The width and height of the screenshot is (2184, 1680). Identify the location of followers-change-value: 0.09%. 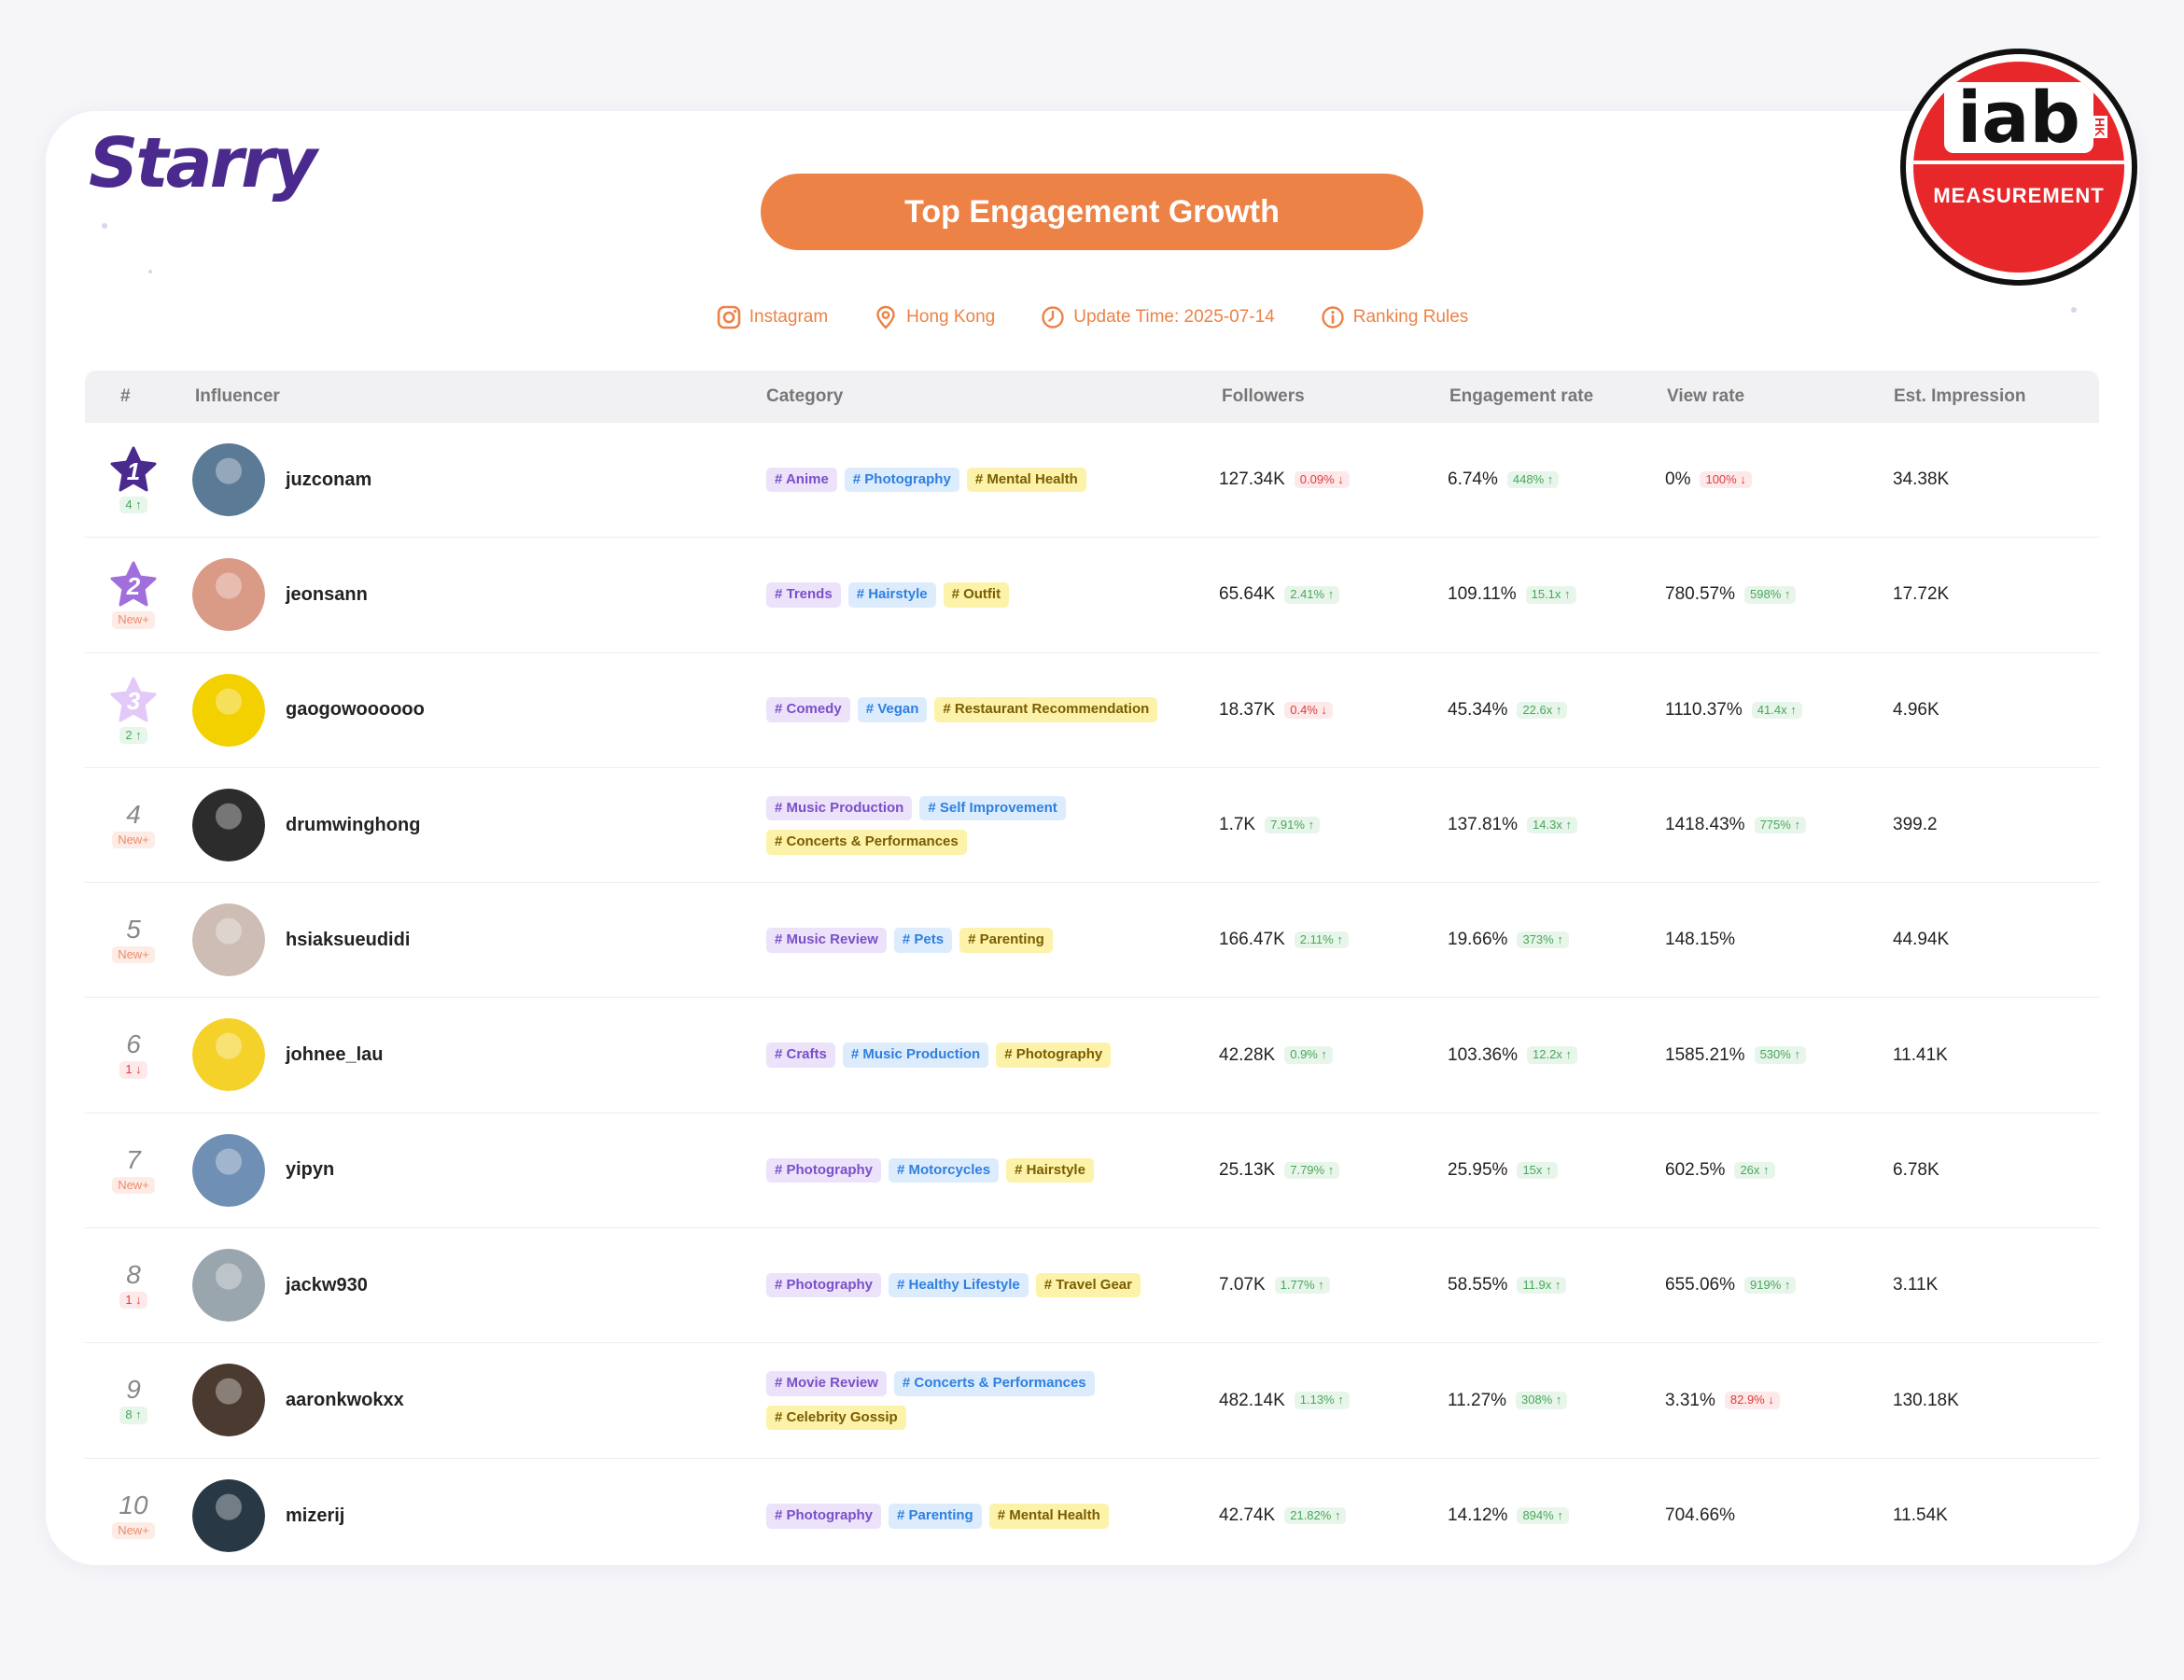
(1317, 479).